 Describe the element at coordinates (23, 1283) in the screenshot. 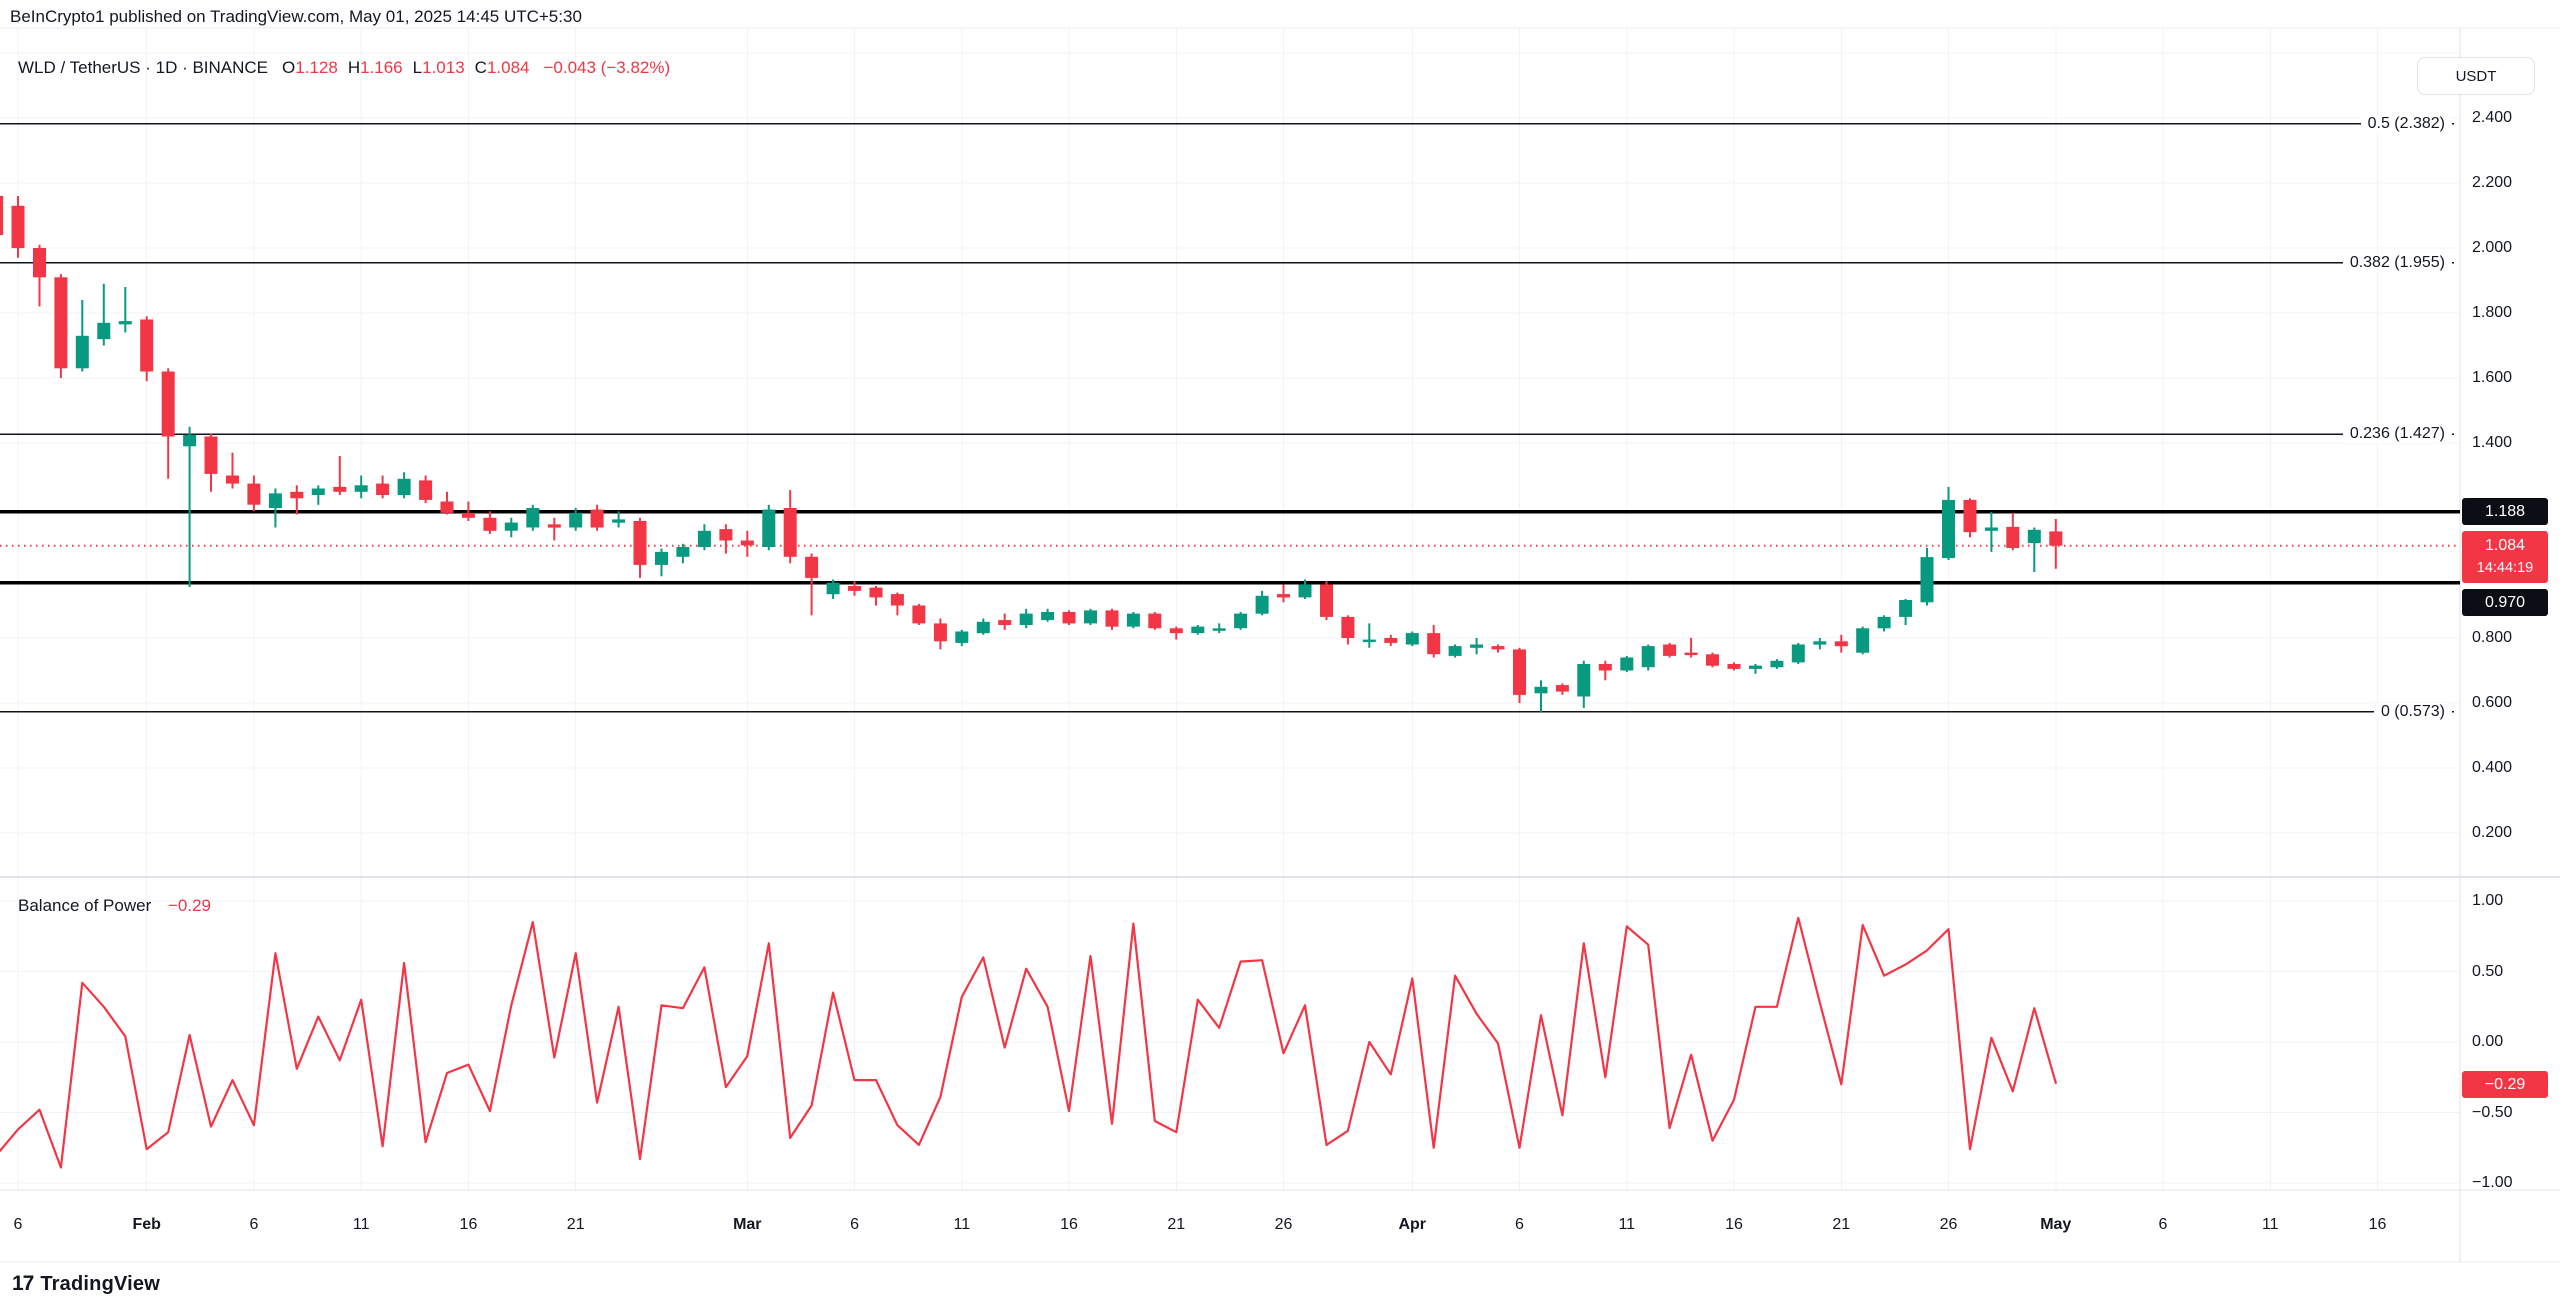

I see `tradingview-logo-icon: 17` at that location.